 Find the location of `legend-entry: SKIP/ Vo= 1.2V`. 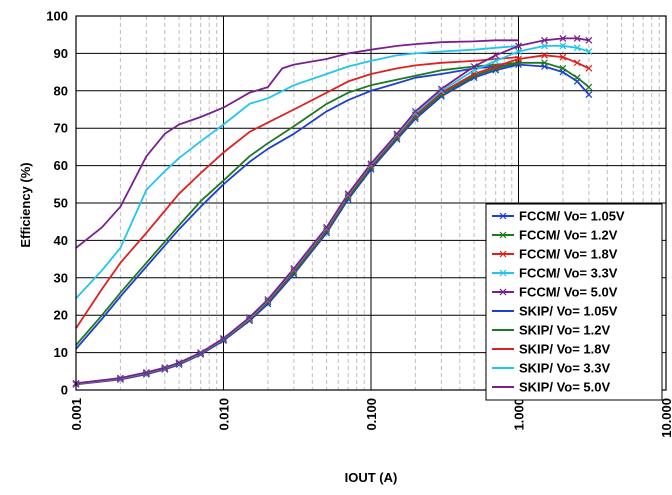

legend-entry: SKIP/ Vo= 1.2V is located at coordinates (551, 330).